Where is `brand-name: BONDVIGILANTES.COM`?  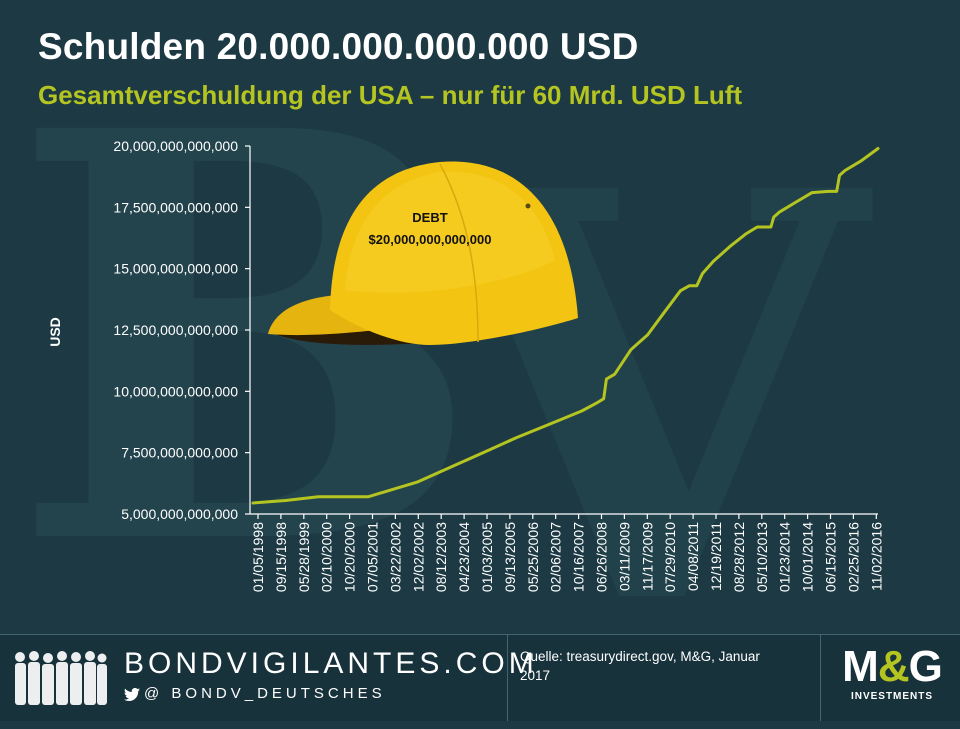
brand-name: BONDVIGILANTES.COM is located at coordinates (331, 663).